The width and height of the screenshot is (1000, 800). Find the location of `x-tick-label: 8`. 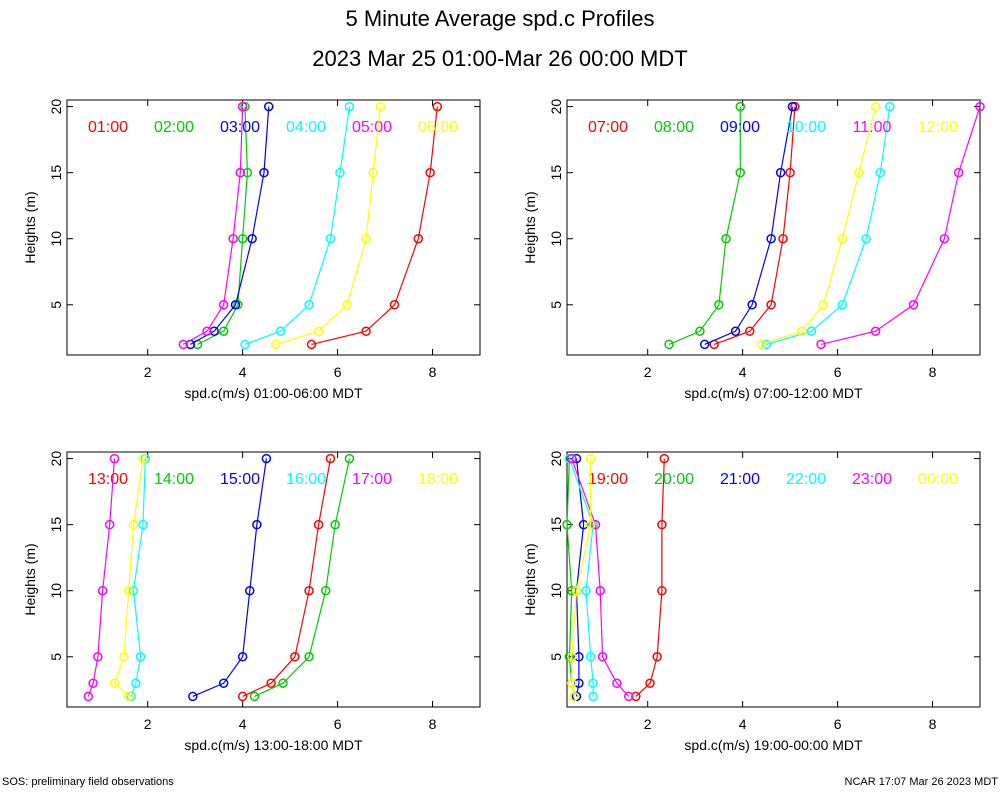

x-tick-label: 8 is located at coordinates (433, 724).